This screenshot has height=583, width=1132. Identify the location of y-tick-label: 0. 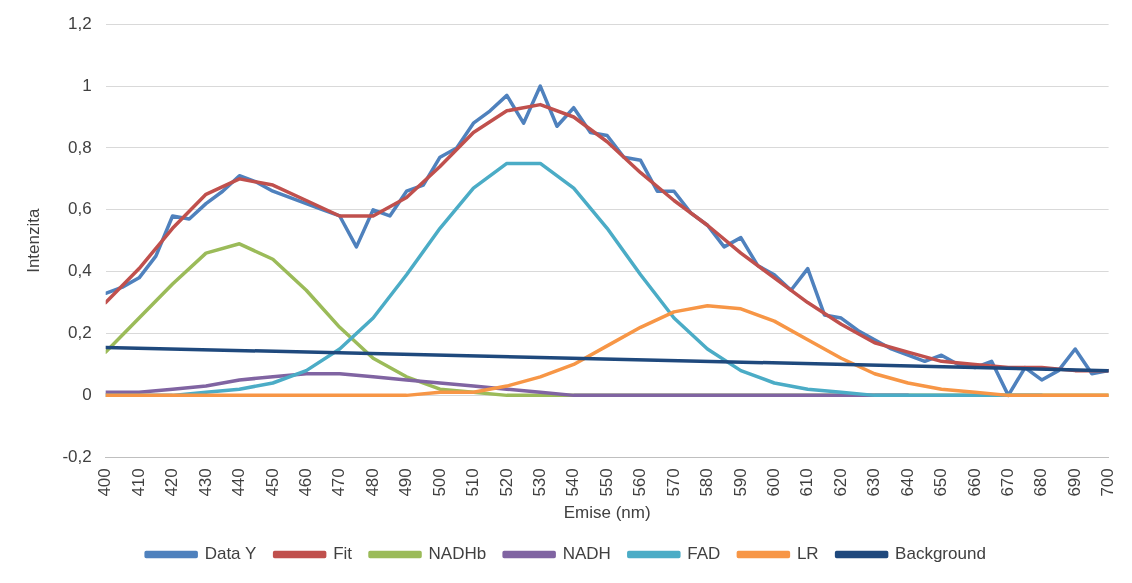
(87, 395).